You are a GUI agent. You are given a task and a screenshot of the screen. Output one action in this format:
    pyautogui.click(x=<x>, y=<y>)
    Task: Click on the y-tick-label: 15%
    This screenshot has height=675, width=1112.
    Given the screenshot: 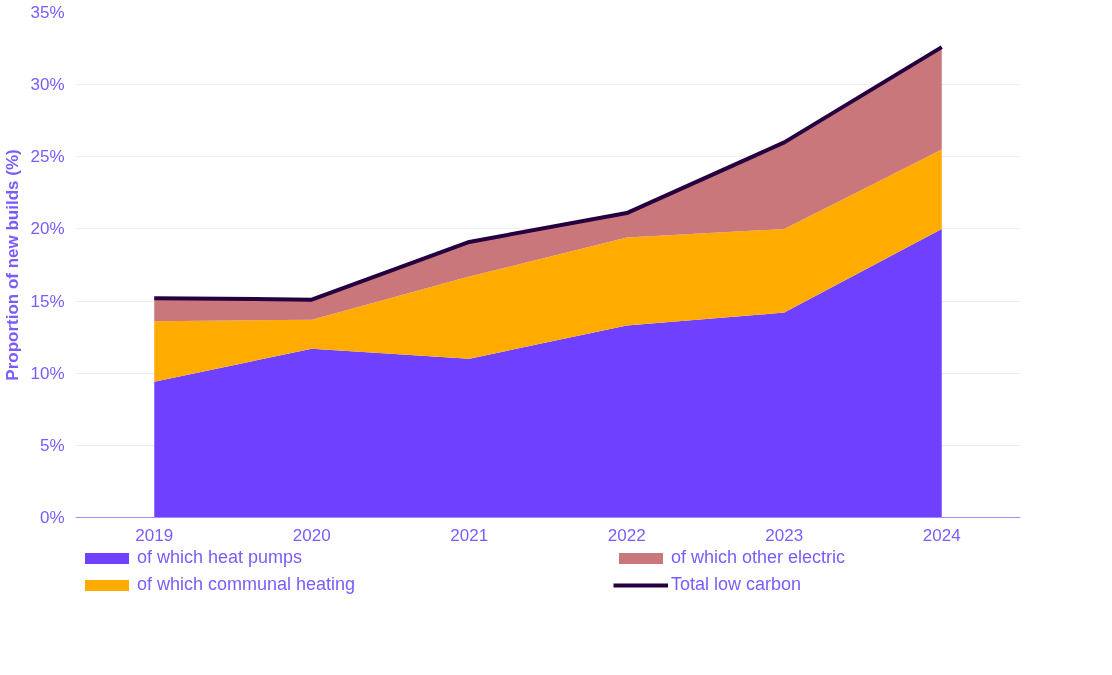 What is the action you would take?
    pyautogui.click(x=47, y=301)
    